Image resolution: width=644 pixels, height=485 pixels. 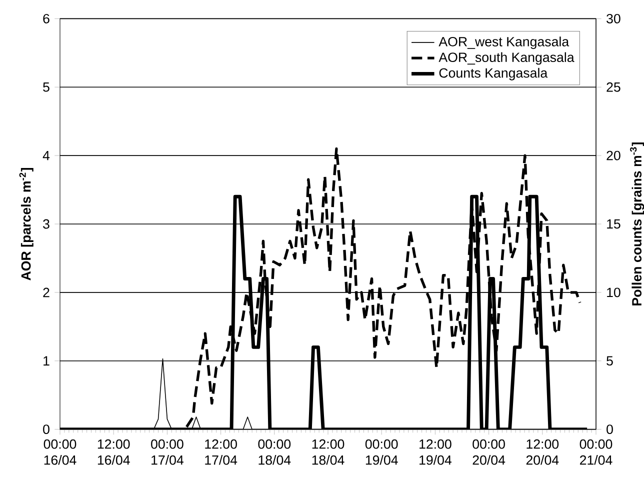 What do you see at coordinates (26, 224) in the screenshot?
I see `y-axis-title: AOR [parcels m$^{-2}$]` at bounding box center [26, 224].